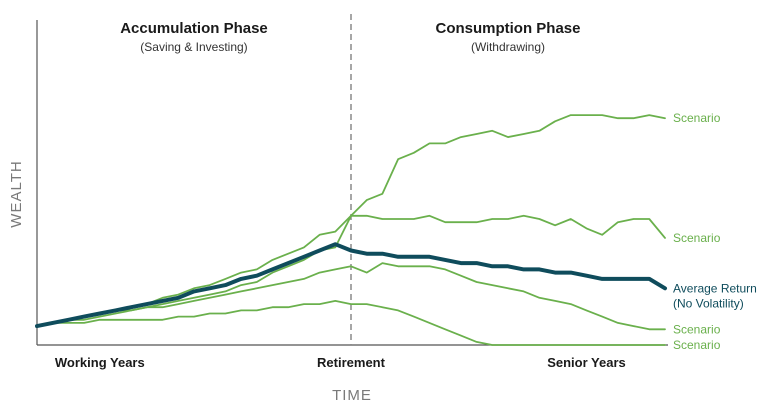 This screenshot has height=405, width=768. I want to click on x-category-labels: Working Years Retirement Senior Years, so click(340, 362).